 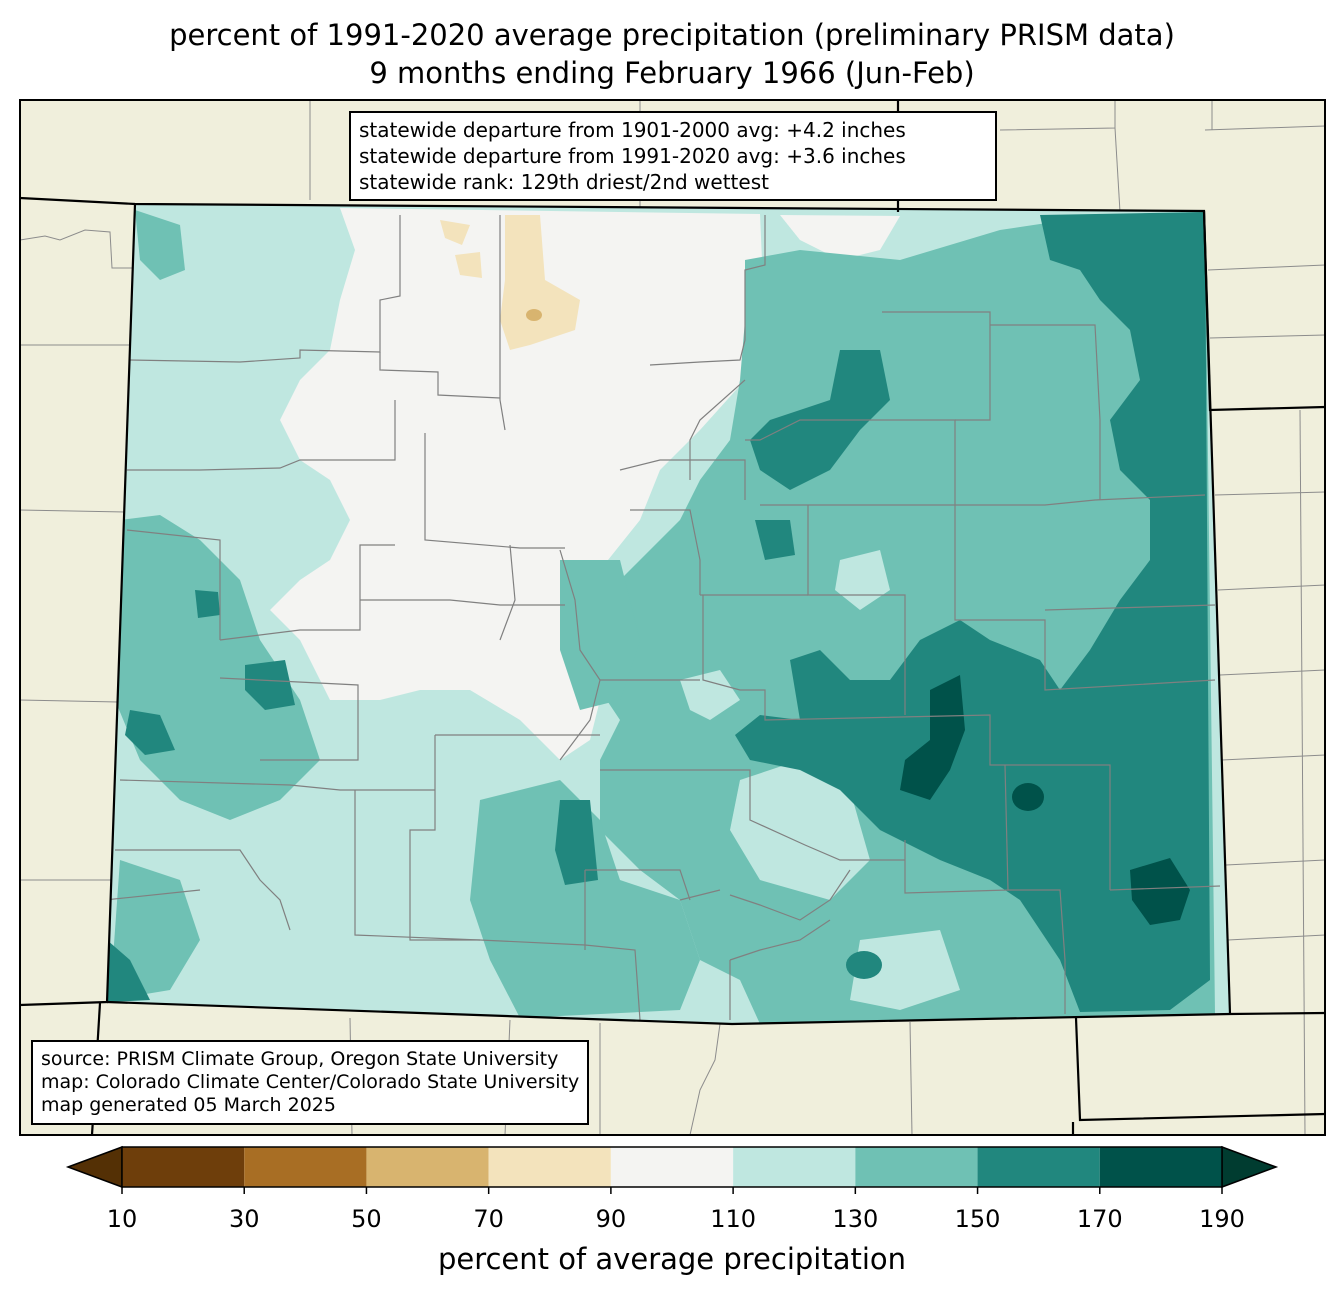 I want to click on colorbar-tick-label: 150, so click(x=977, y=1219).